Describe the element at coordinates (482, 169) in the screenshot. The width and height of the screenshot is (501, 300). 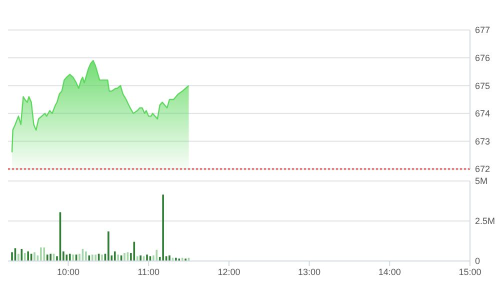
I see `y-tick-label: 672` at that location.